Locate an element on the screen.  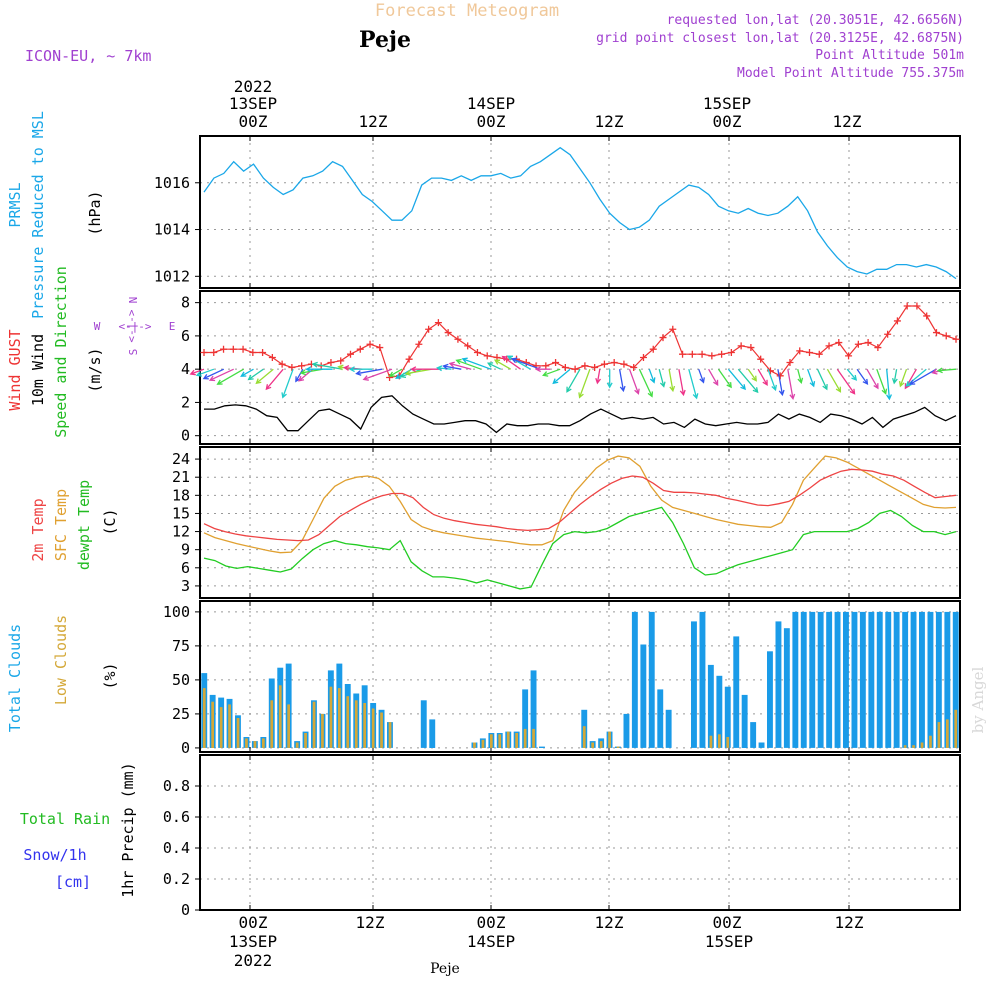
pressure-label-prmsl: PRMSL is located at coordinates (15, 204).